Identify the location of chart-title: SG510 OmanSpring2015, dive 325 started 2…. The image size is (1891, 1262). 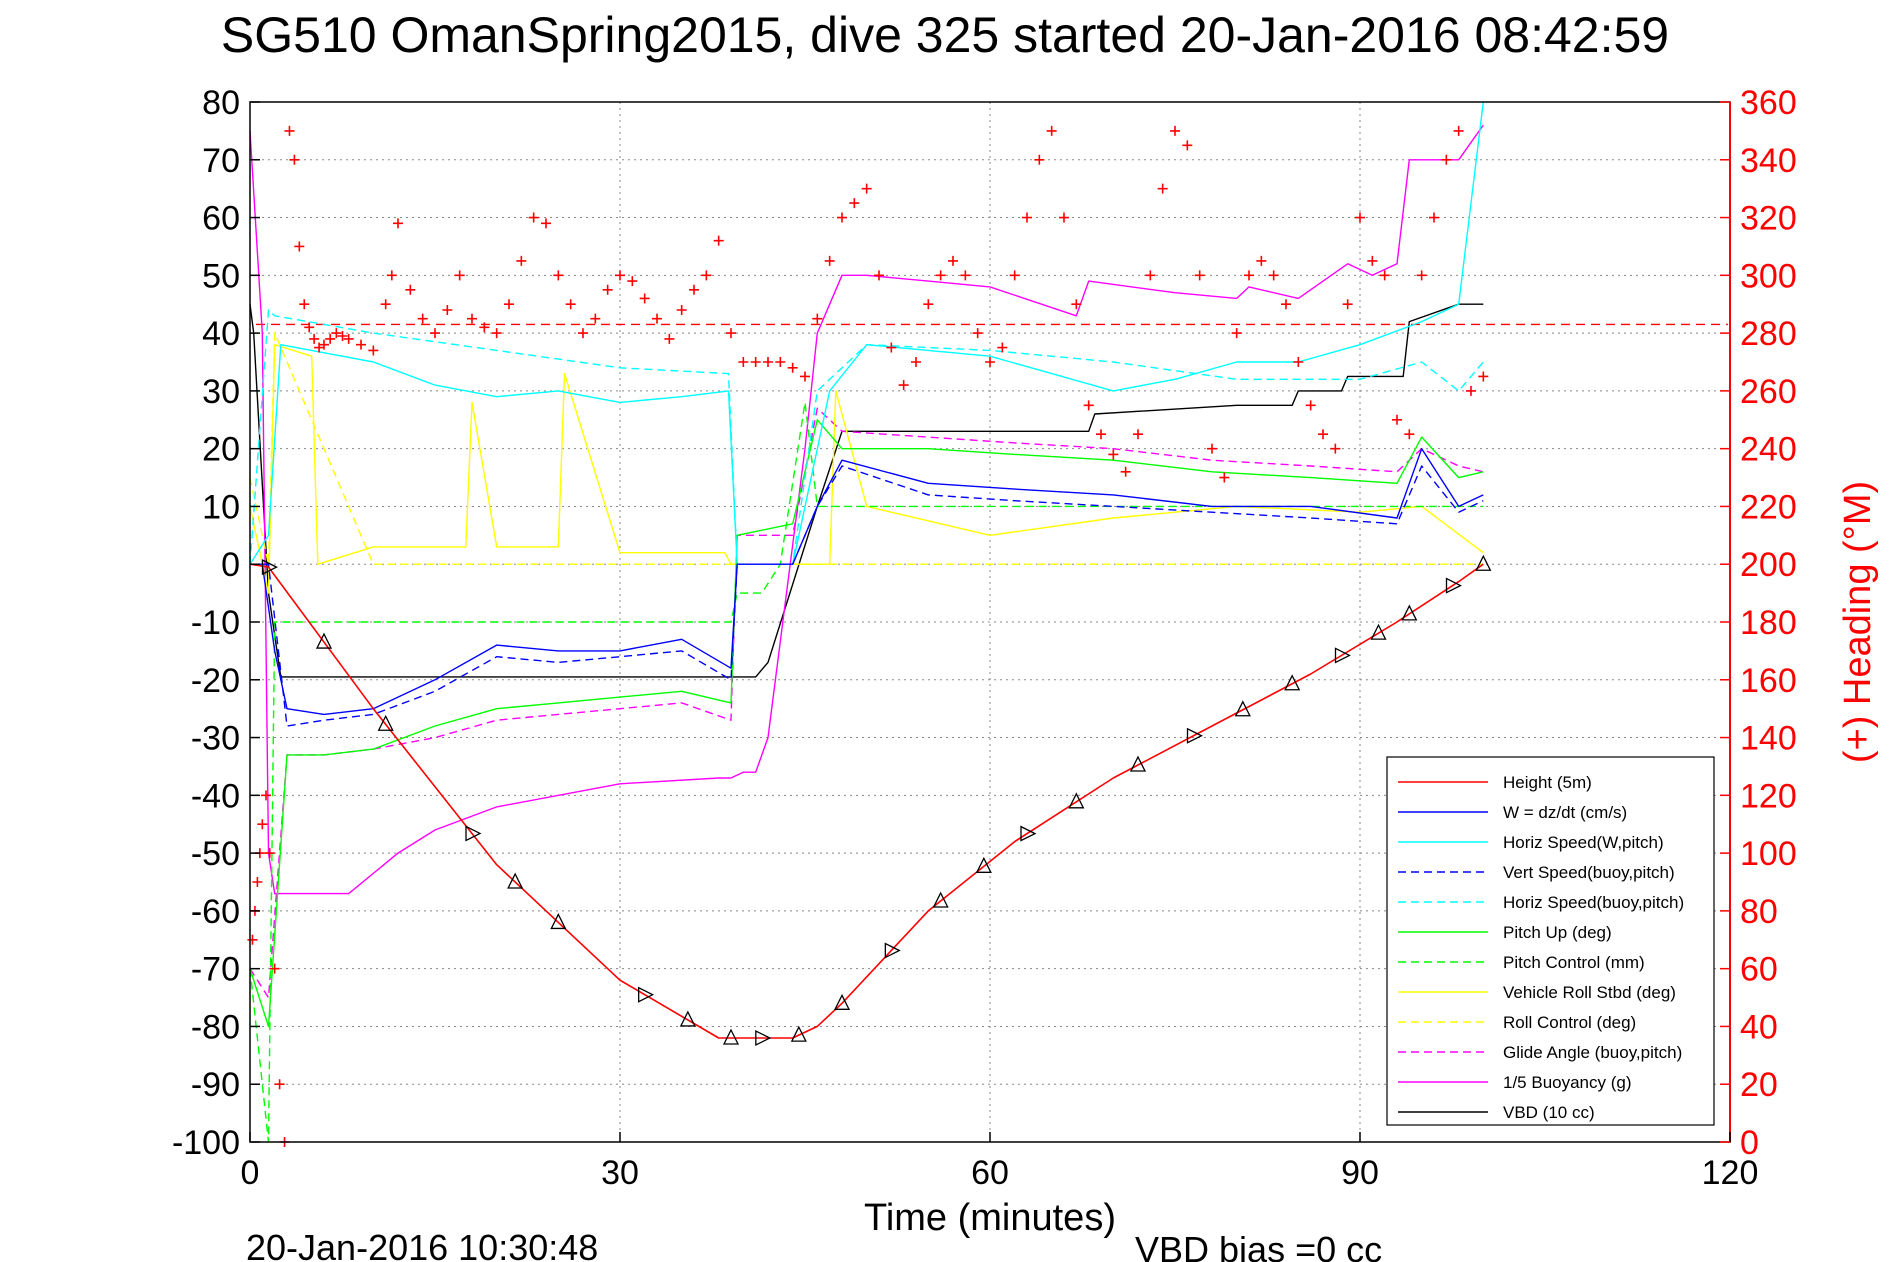
(945, 35).